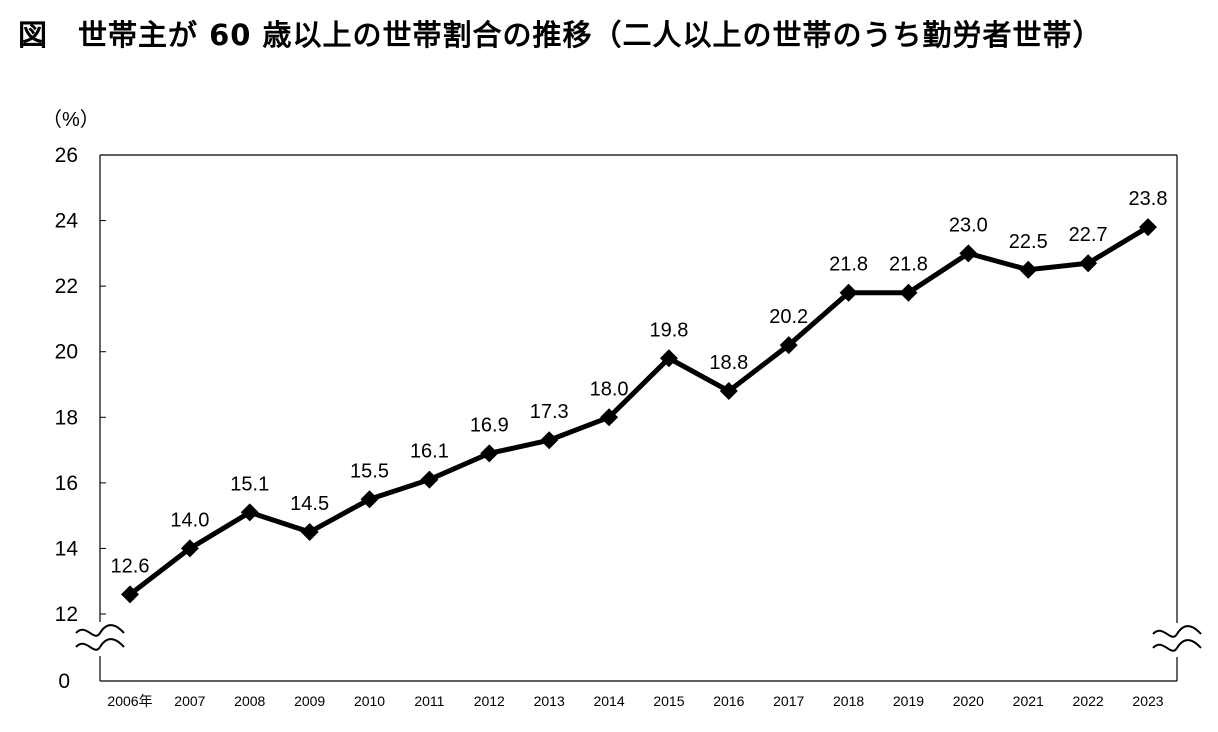 The image size is (1218, 732). Describe the element at coordinates (1088, 235) in the screenshot. I see `data-label: 22.7` at that location.